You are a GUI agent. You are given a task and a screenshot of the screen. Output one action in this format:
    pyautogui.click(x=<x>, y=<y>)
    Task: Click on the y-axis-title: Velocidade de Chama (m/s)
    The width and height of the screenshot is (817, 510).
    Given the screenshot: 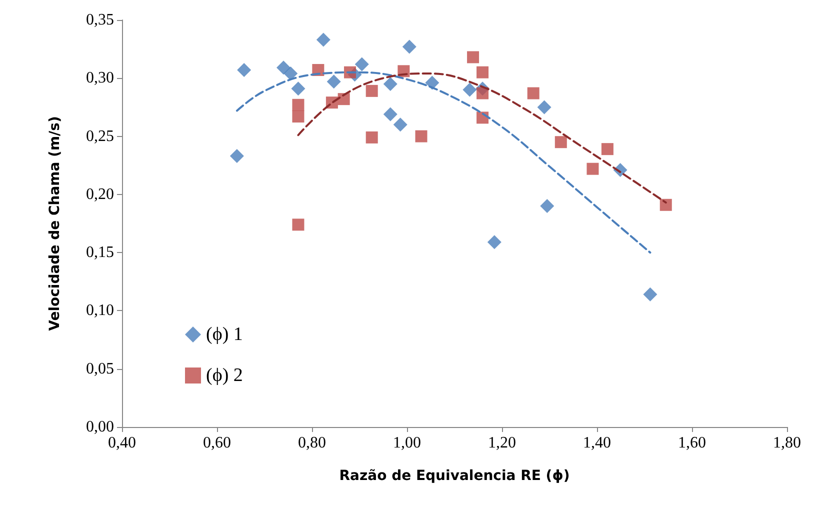 What is the action you would take?
    pyautogui.click(x=55, y=223)
    